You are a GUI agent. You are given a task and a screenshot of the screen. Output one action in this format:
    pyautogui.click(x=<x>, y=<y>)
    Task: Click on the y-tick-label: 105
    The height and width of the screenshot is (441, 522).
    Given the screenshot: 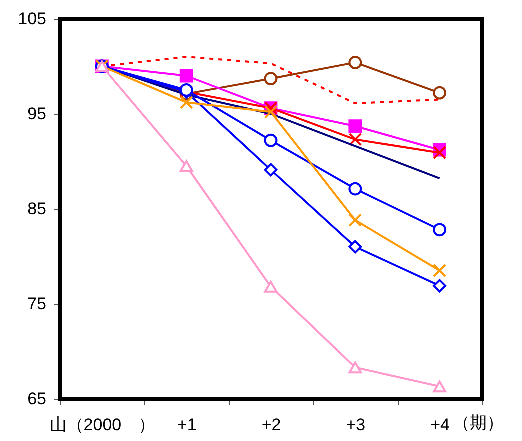 What is the action you would take?
    pyautogui.click(x=32, y=19)
    